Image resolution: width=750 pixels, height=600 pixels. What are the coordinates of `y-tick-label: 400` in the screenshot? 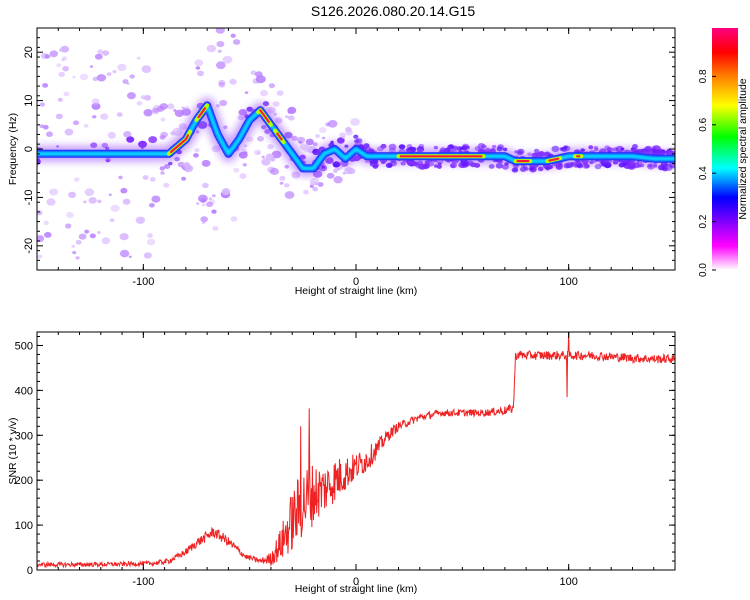 It's located at (24, 391).